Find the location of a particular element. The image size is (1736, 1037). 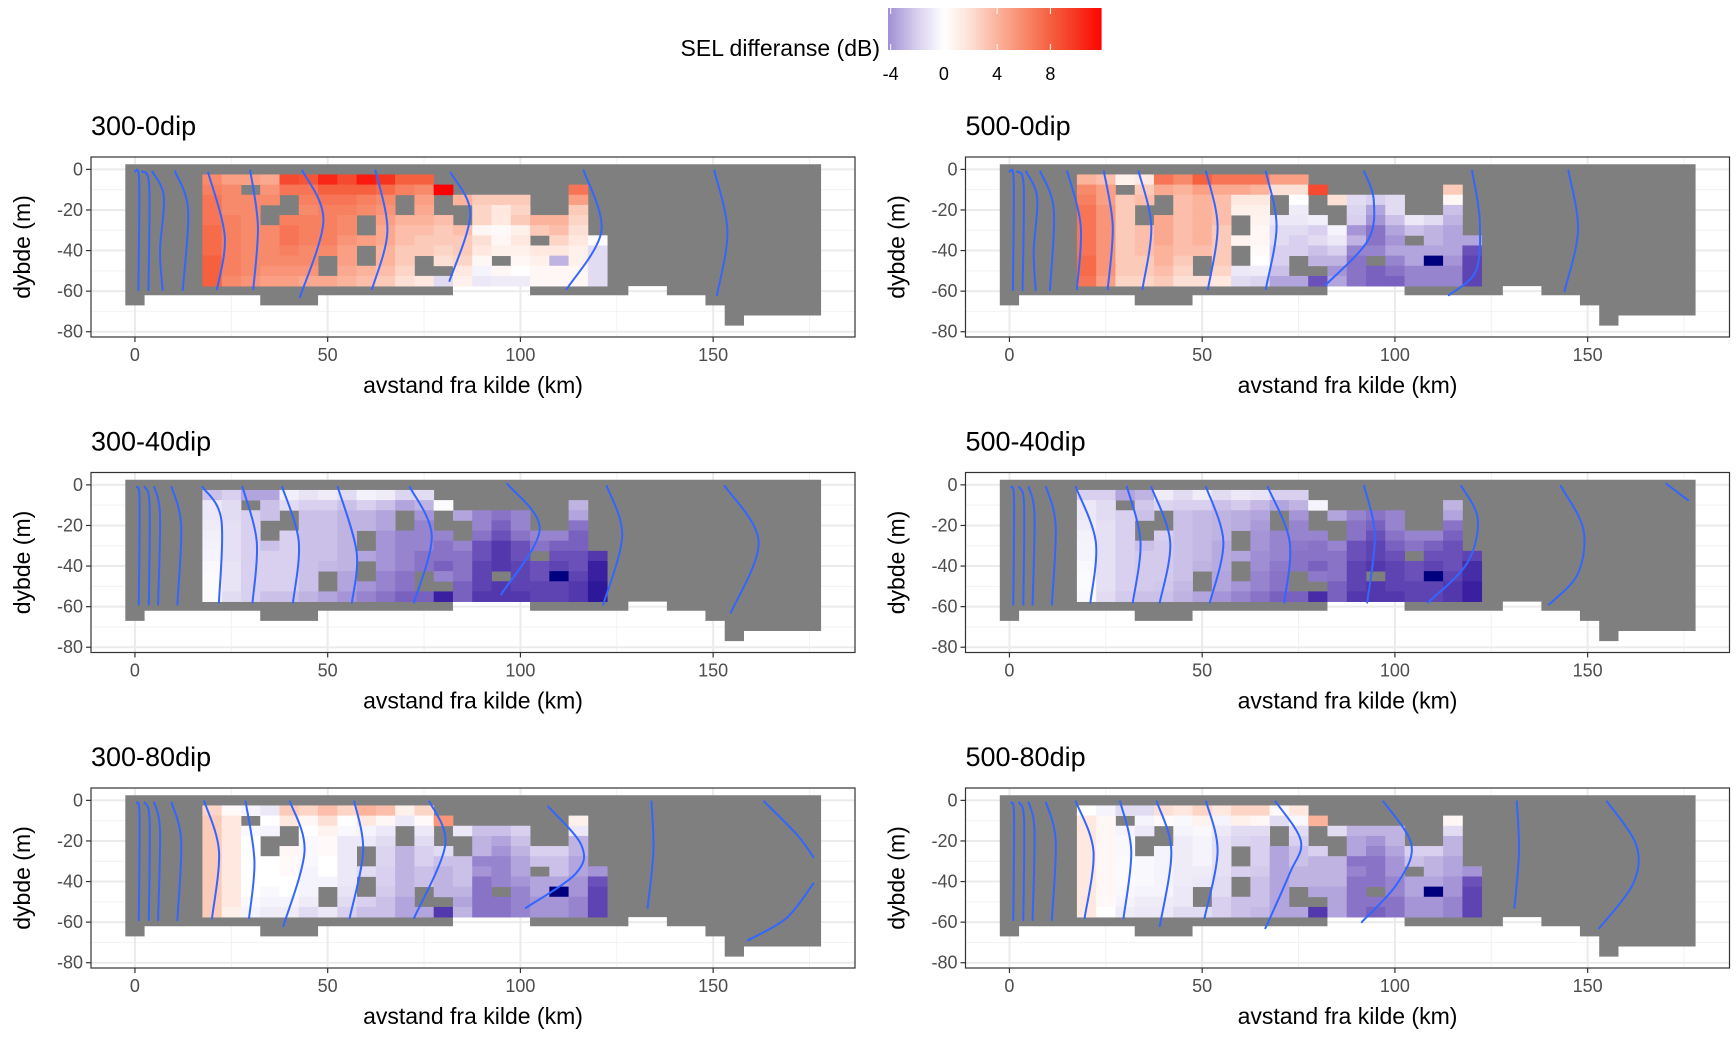

y-tick-label: -80 is located at coordinates (70, 647).